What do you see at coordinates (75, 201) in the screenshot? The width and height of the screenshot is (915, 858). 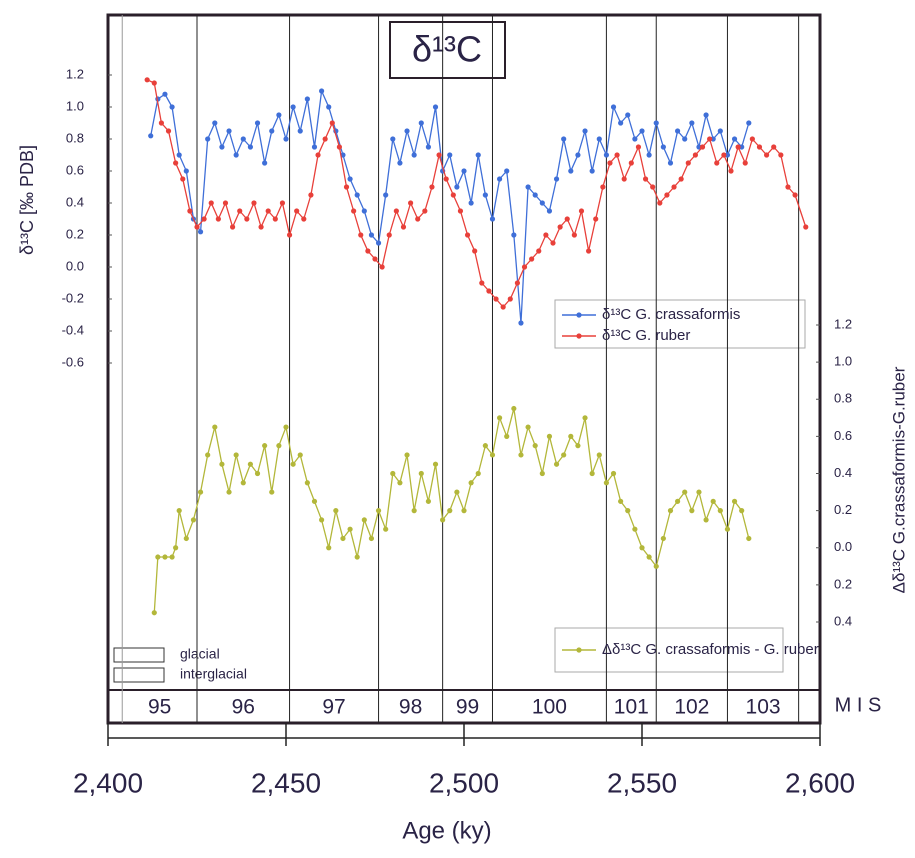 I see `y-tick-label: 0.4` at bounding box center [75, 201].